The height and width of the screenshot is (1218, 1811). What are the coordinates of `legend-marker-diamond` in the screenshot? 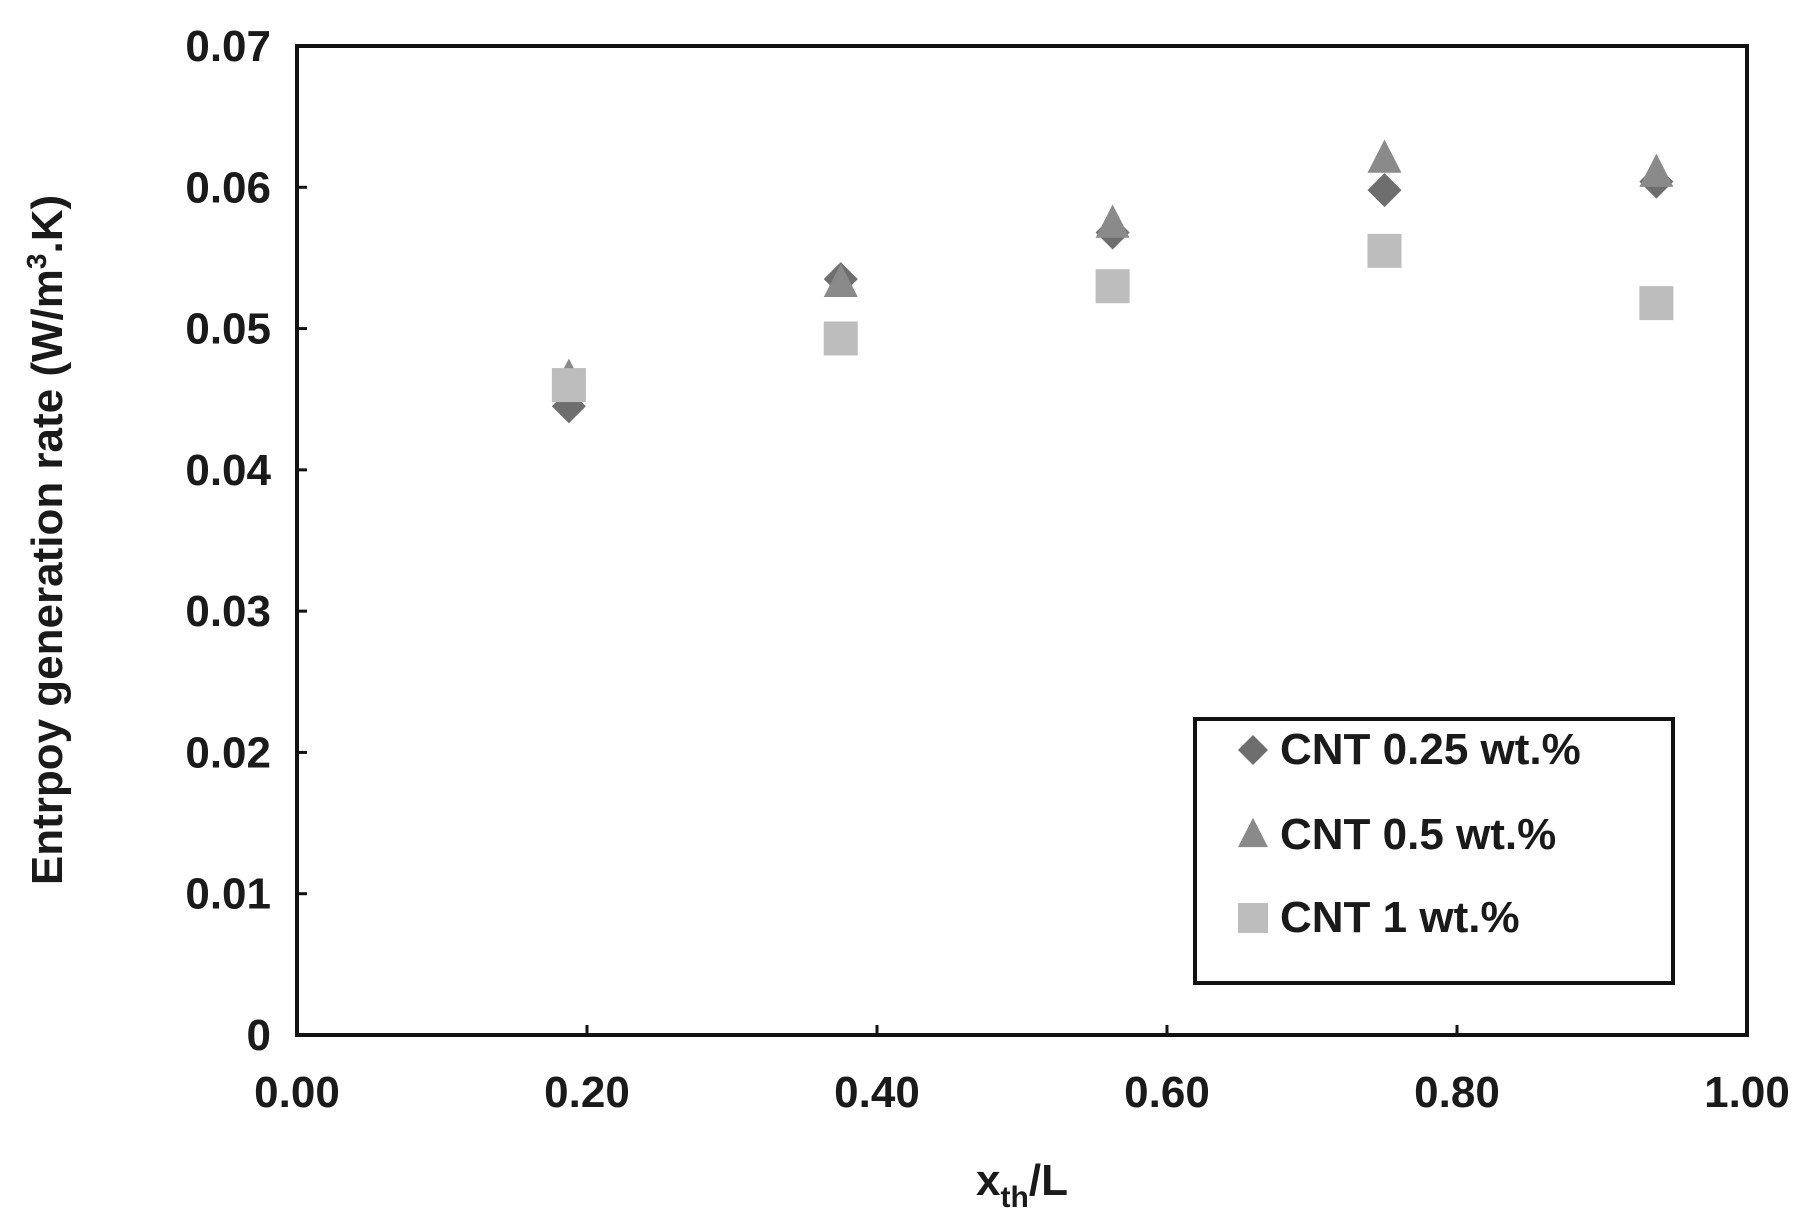 It's located at (1253, 750).